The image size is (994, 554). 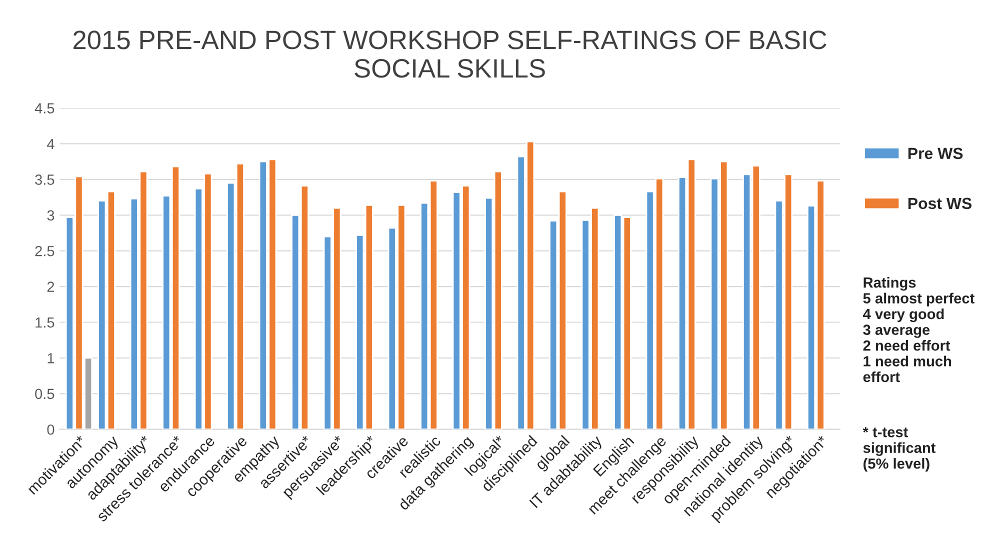 I want to click on legend-label: Post WS, so click(x=940, y=204).